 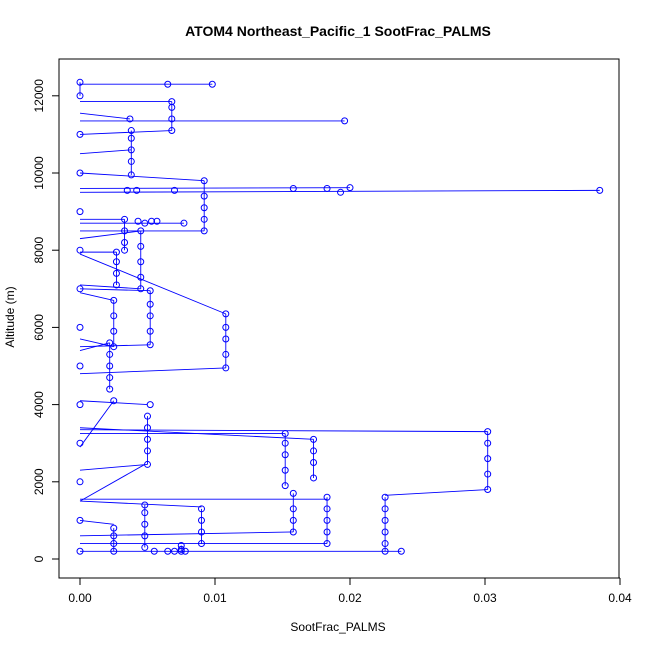 I want to click on y-axis: 0 2000 4000 6000 8000 10000 12000, so click(x=46, y=320).